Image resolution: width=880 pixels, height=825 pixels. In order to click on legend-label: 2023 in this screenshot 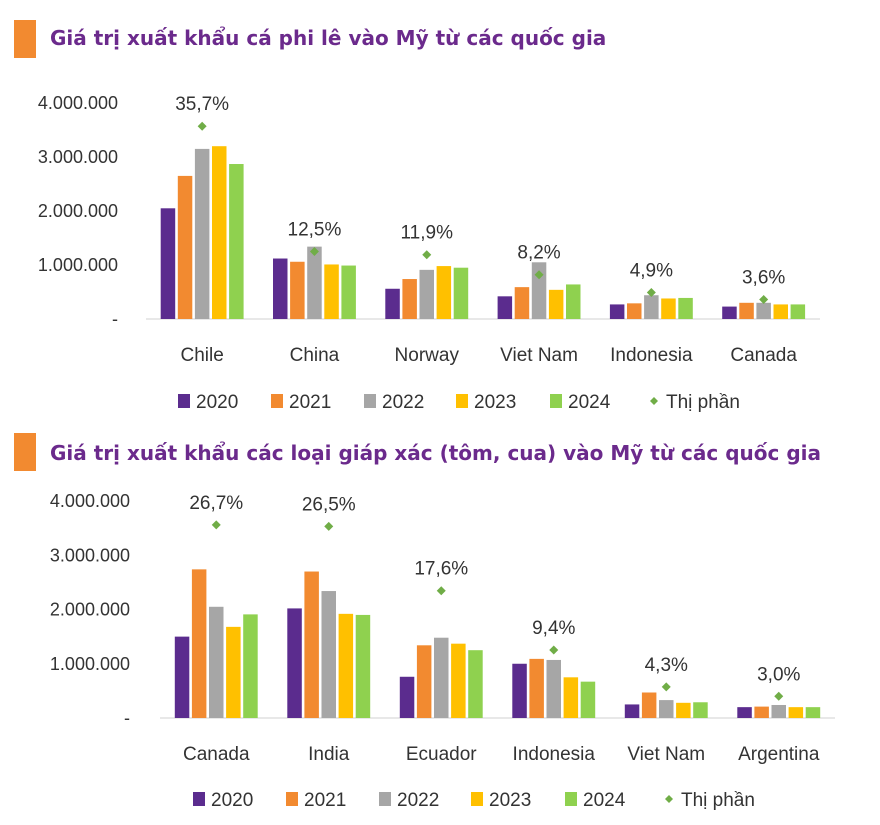, I will do `click(495, 402)`.